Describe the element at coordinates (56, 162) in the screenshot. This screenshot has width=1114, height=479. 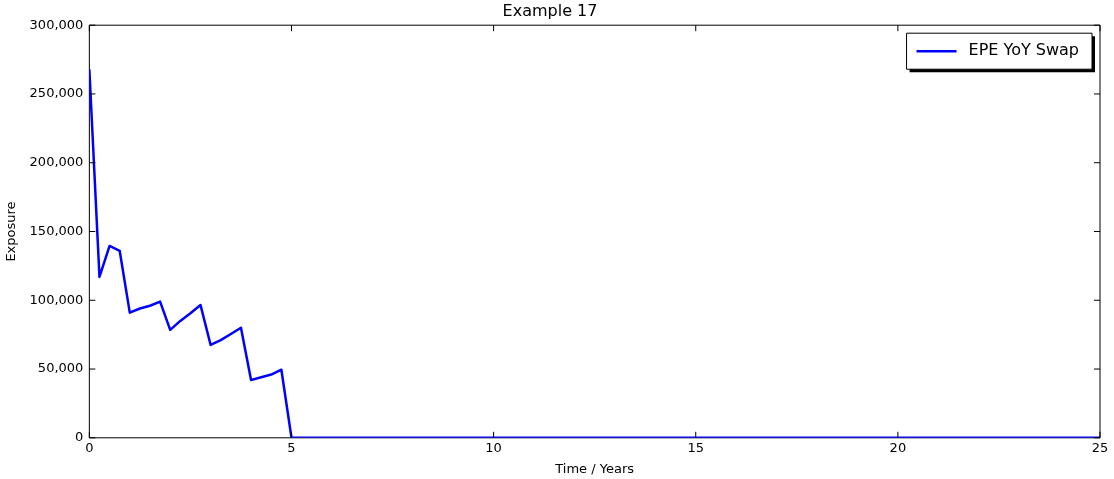
I see `y-tick-label: 200,000` at that location.